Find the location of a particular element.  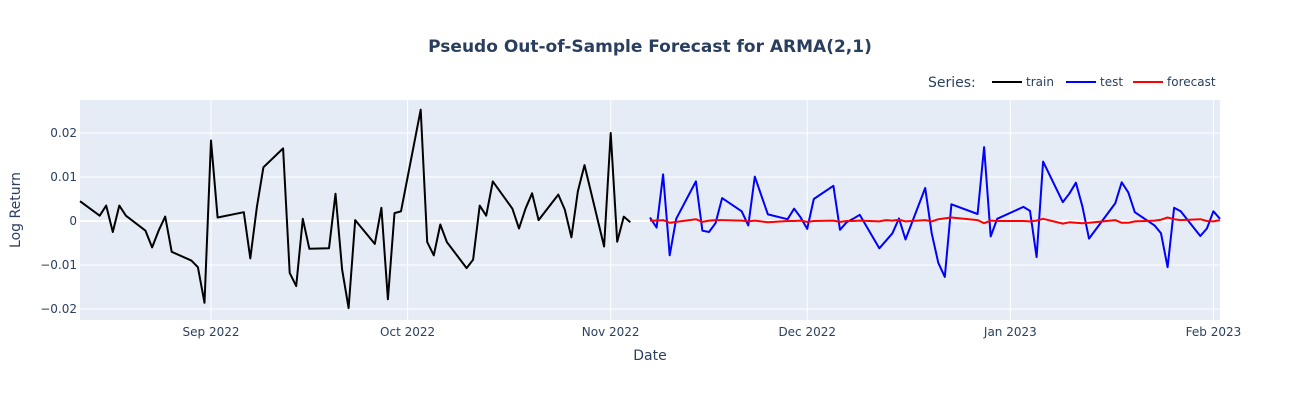

legend: Series: train test forecast is located at coordinates (1072, 83).